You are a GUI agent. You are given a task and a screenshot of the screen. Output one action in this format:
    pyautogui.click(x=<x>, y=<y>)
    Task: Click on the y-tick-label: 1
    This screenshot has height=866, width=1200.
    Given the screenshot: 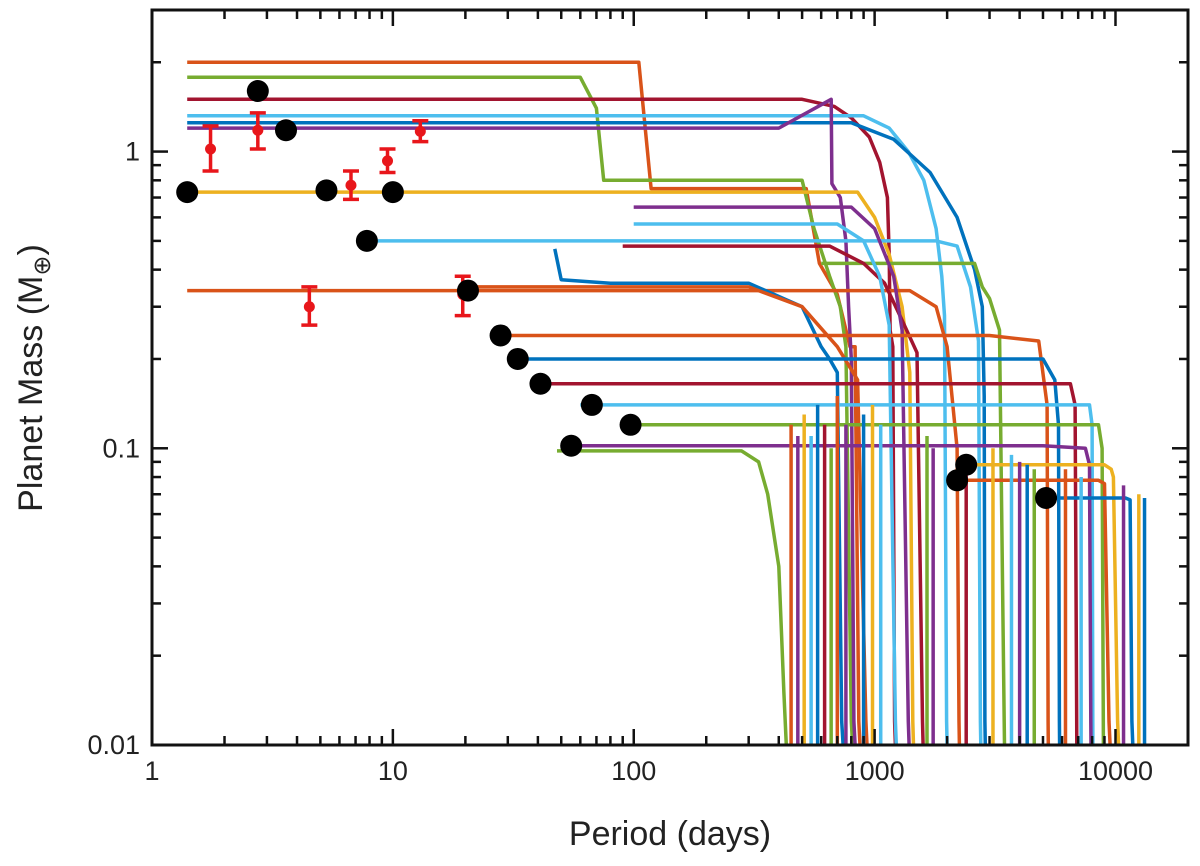 What is the action you would take?
    pyautogui.click(x=132, y=152)
    